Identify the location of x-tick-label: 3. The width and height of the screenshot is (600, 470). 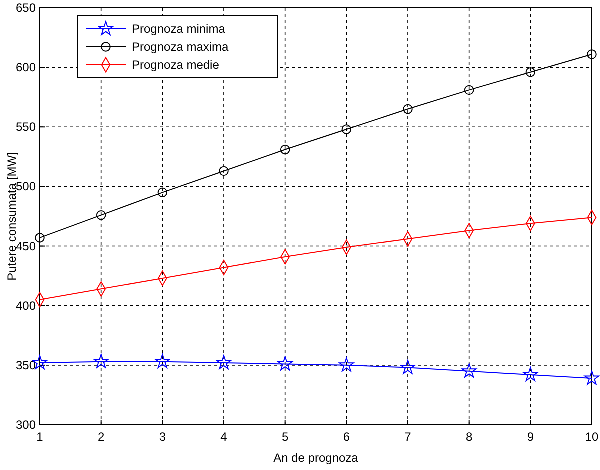
(162, 437).